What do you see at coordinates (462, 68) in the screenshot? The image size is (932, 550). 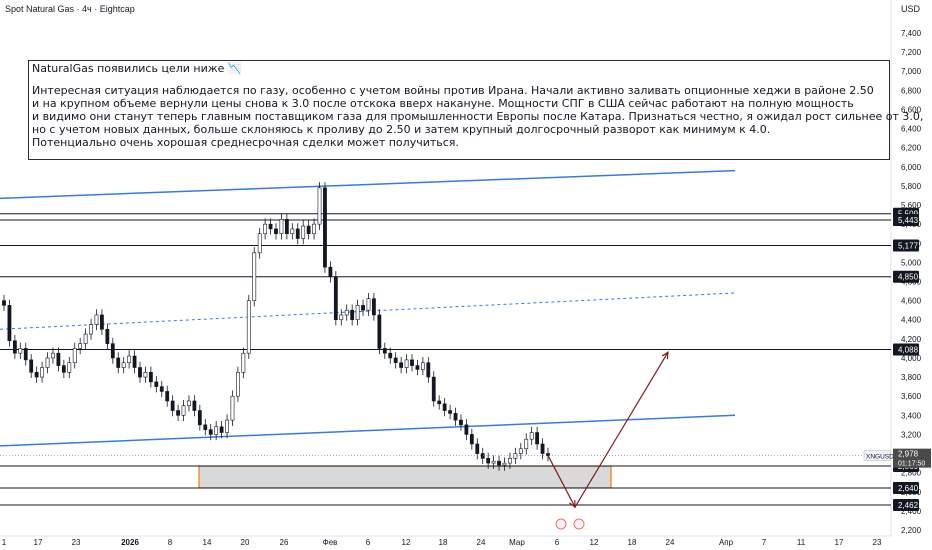 I see `note-title: NaturalGas появились цели ниже 📉` at bounding box center [462, 68].